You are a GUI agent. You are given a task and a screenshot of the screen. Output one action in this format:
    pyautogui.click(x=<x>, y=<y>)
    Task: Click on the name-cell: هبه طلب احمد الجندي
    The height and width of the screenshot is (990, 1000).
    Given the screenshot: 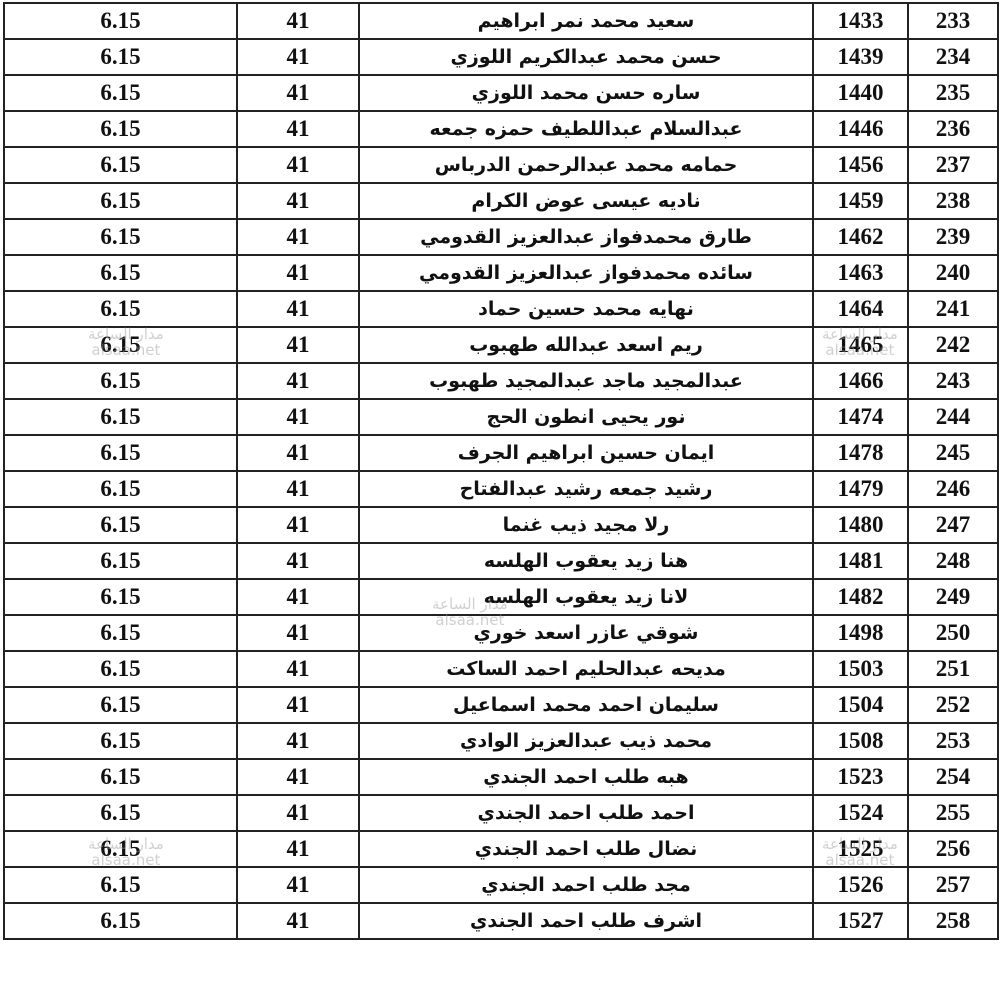 What is the action you would take?
    pyautogui.click(x=586, y=777)
    